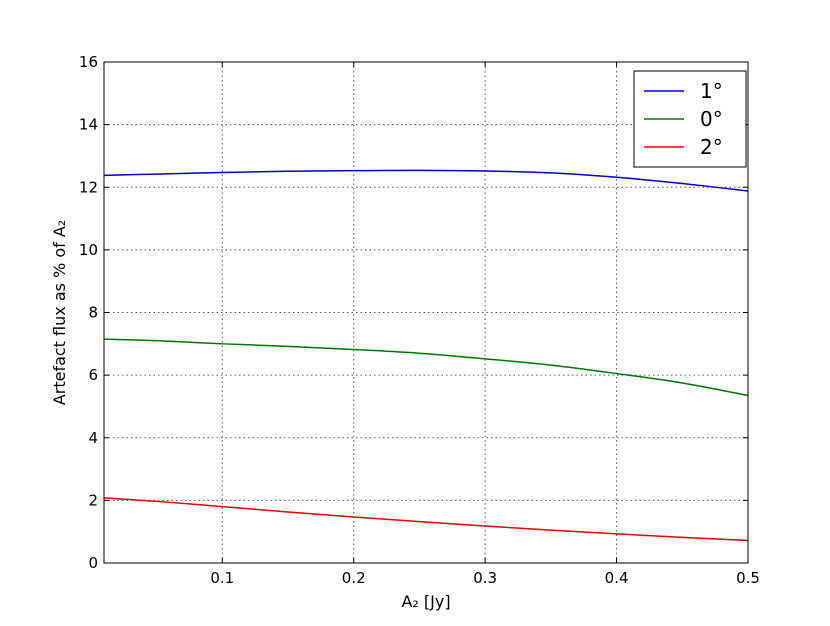 Image resolution: width=830 pixels, height=626 pixels. Describe the element at coordinates (93, 313) in the screenshot. I see `y-tick-label: 8` at that location.